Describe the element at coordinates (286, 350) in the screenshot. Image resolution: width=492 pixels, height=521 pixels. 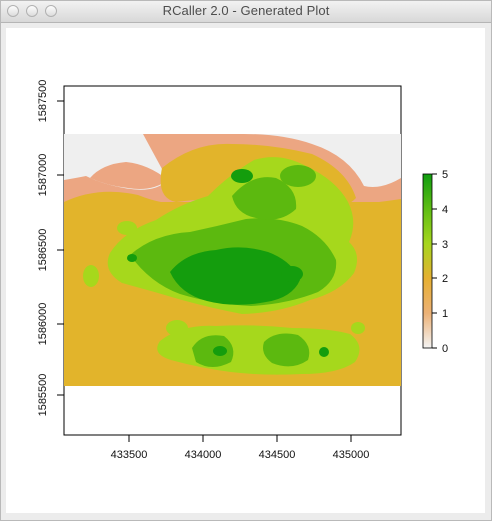
I see `raster-high-south-east` at that location.